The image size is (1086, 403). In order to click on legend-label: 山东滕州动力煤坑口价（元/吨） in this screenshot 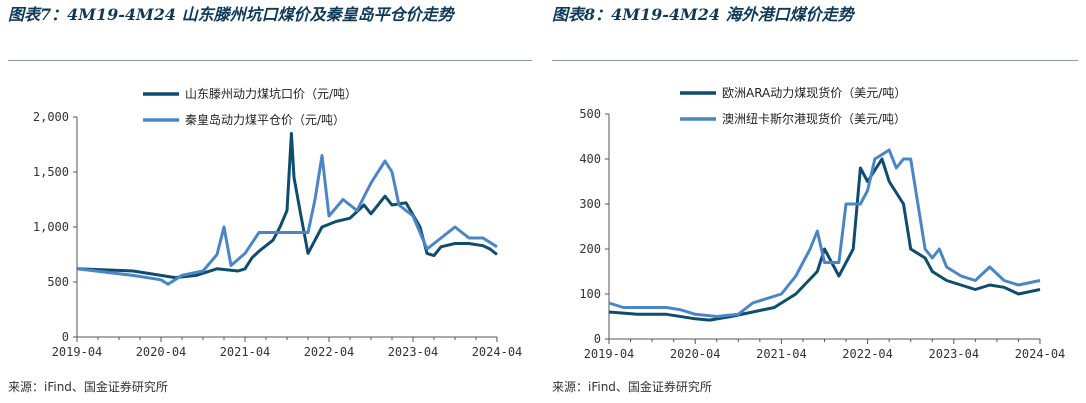, I will do `click(271, 93)`.